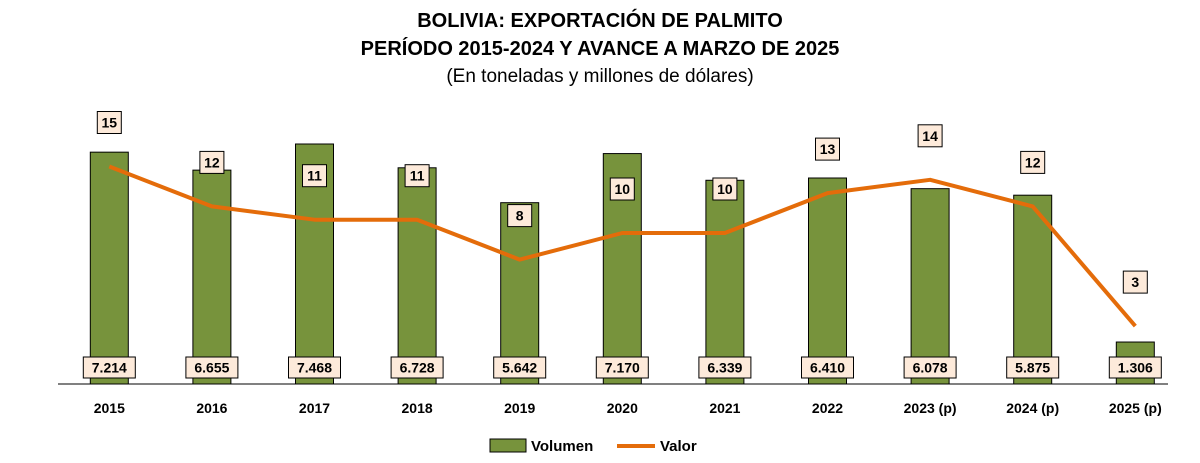 This screenshot has width=1200, height=463. What do you see at coordinates (417, 408) in the screenshot?
I see `x-tick-label: 2018` at bounding box center [417, 408].